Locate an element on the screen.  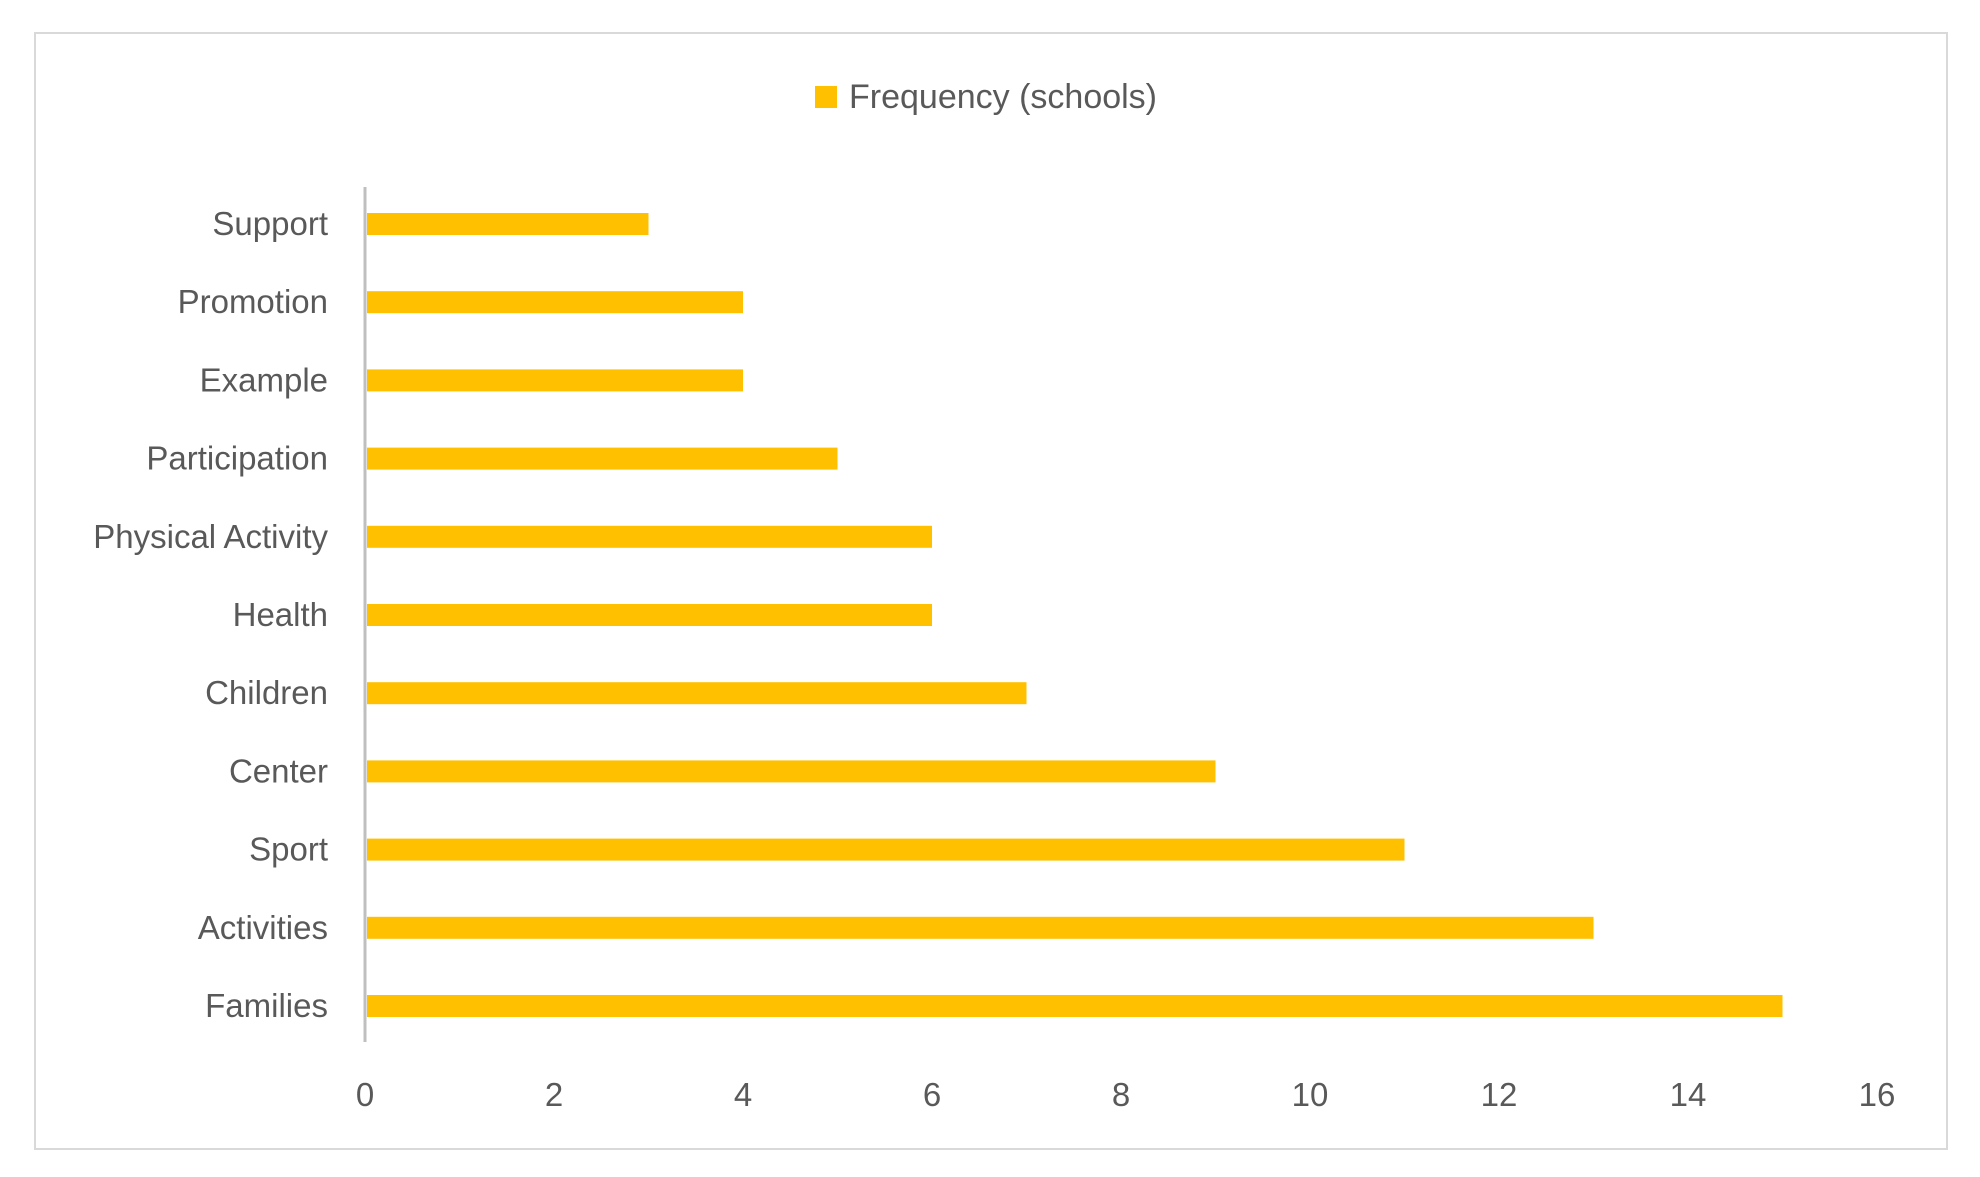
legend-swatch is located at coordinates (826, 97).